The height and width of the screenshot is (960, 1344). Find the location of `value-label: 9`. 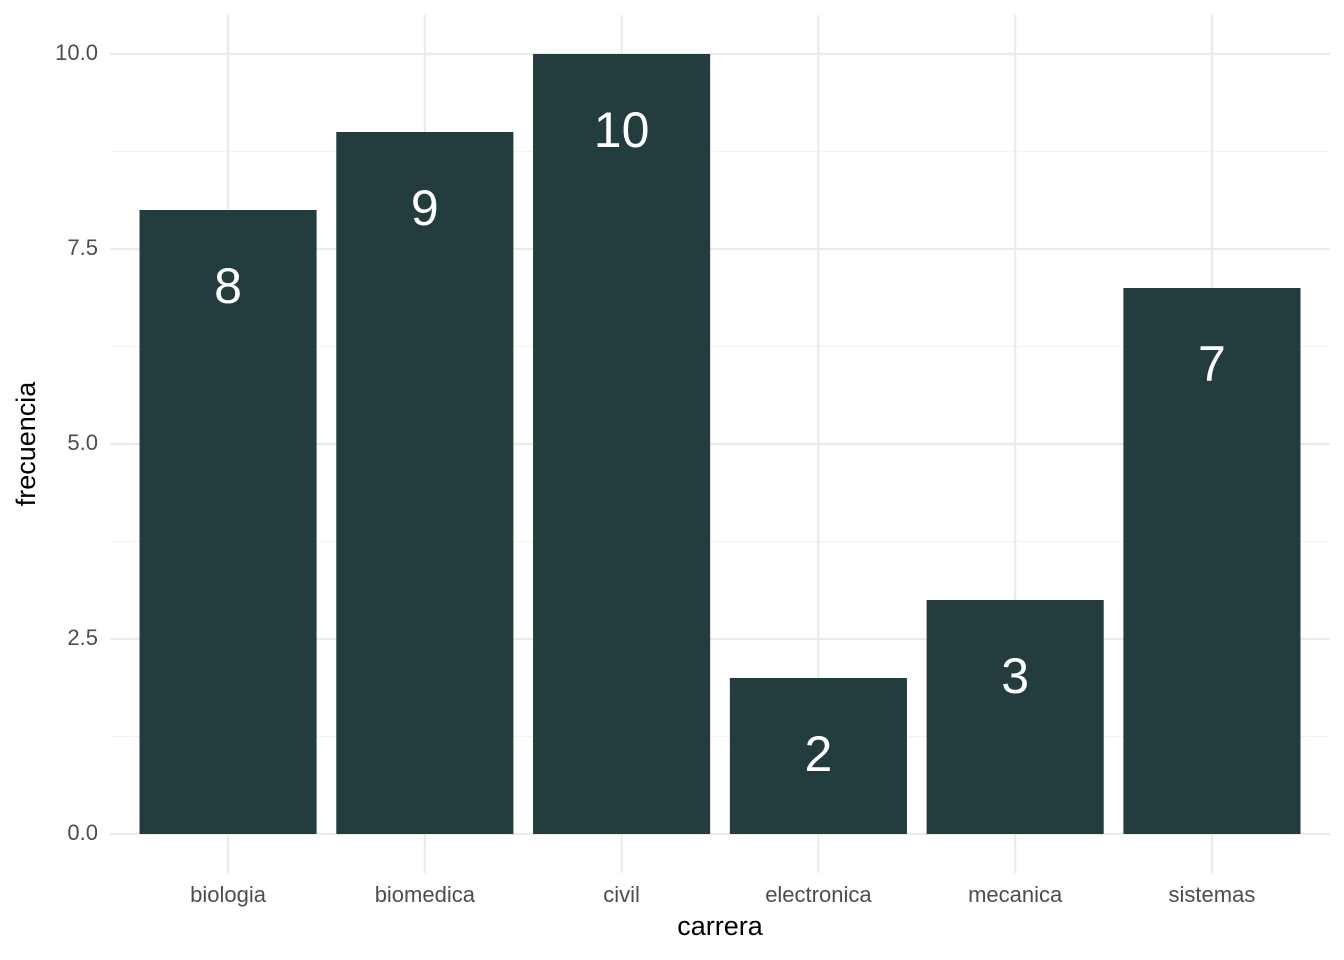

value-label: 9 is located at coordinates (425, 208).